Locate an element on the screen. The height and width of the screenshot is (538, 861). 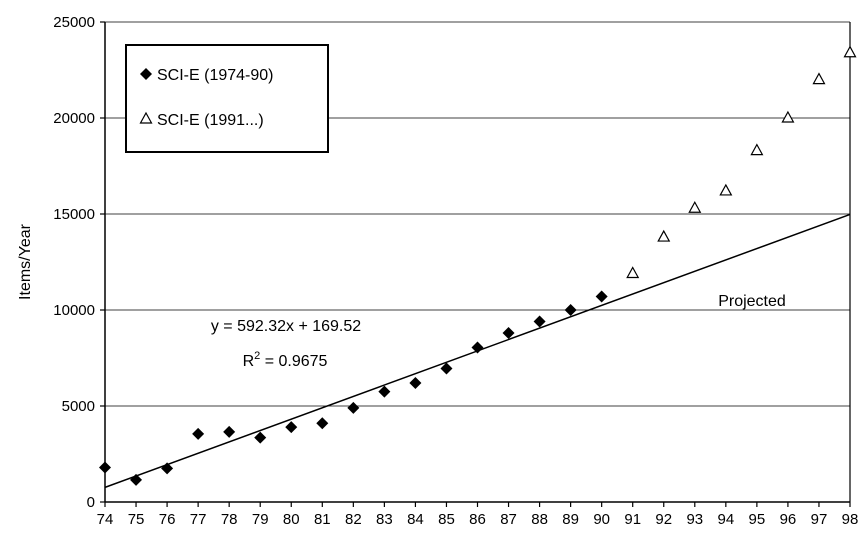
x-tick-label: 91 is located at coordinates (632, 519).